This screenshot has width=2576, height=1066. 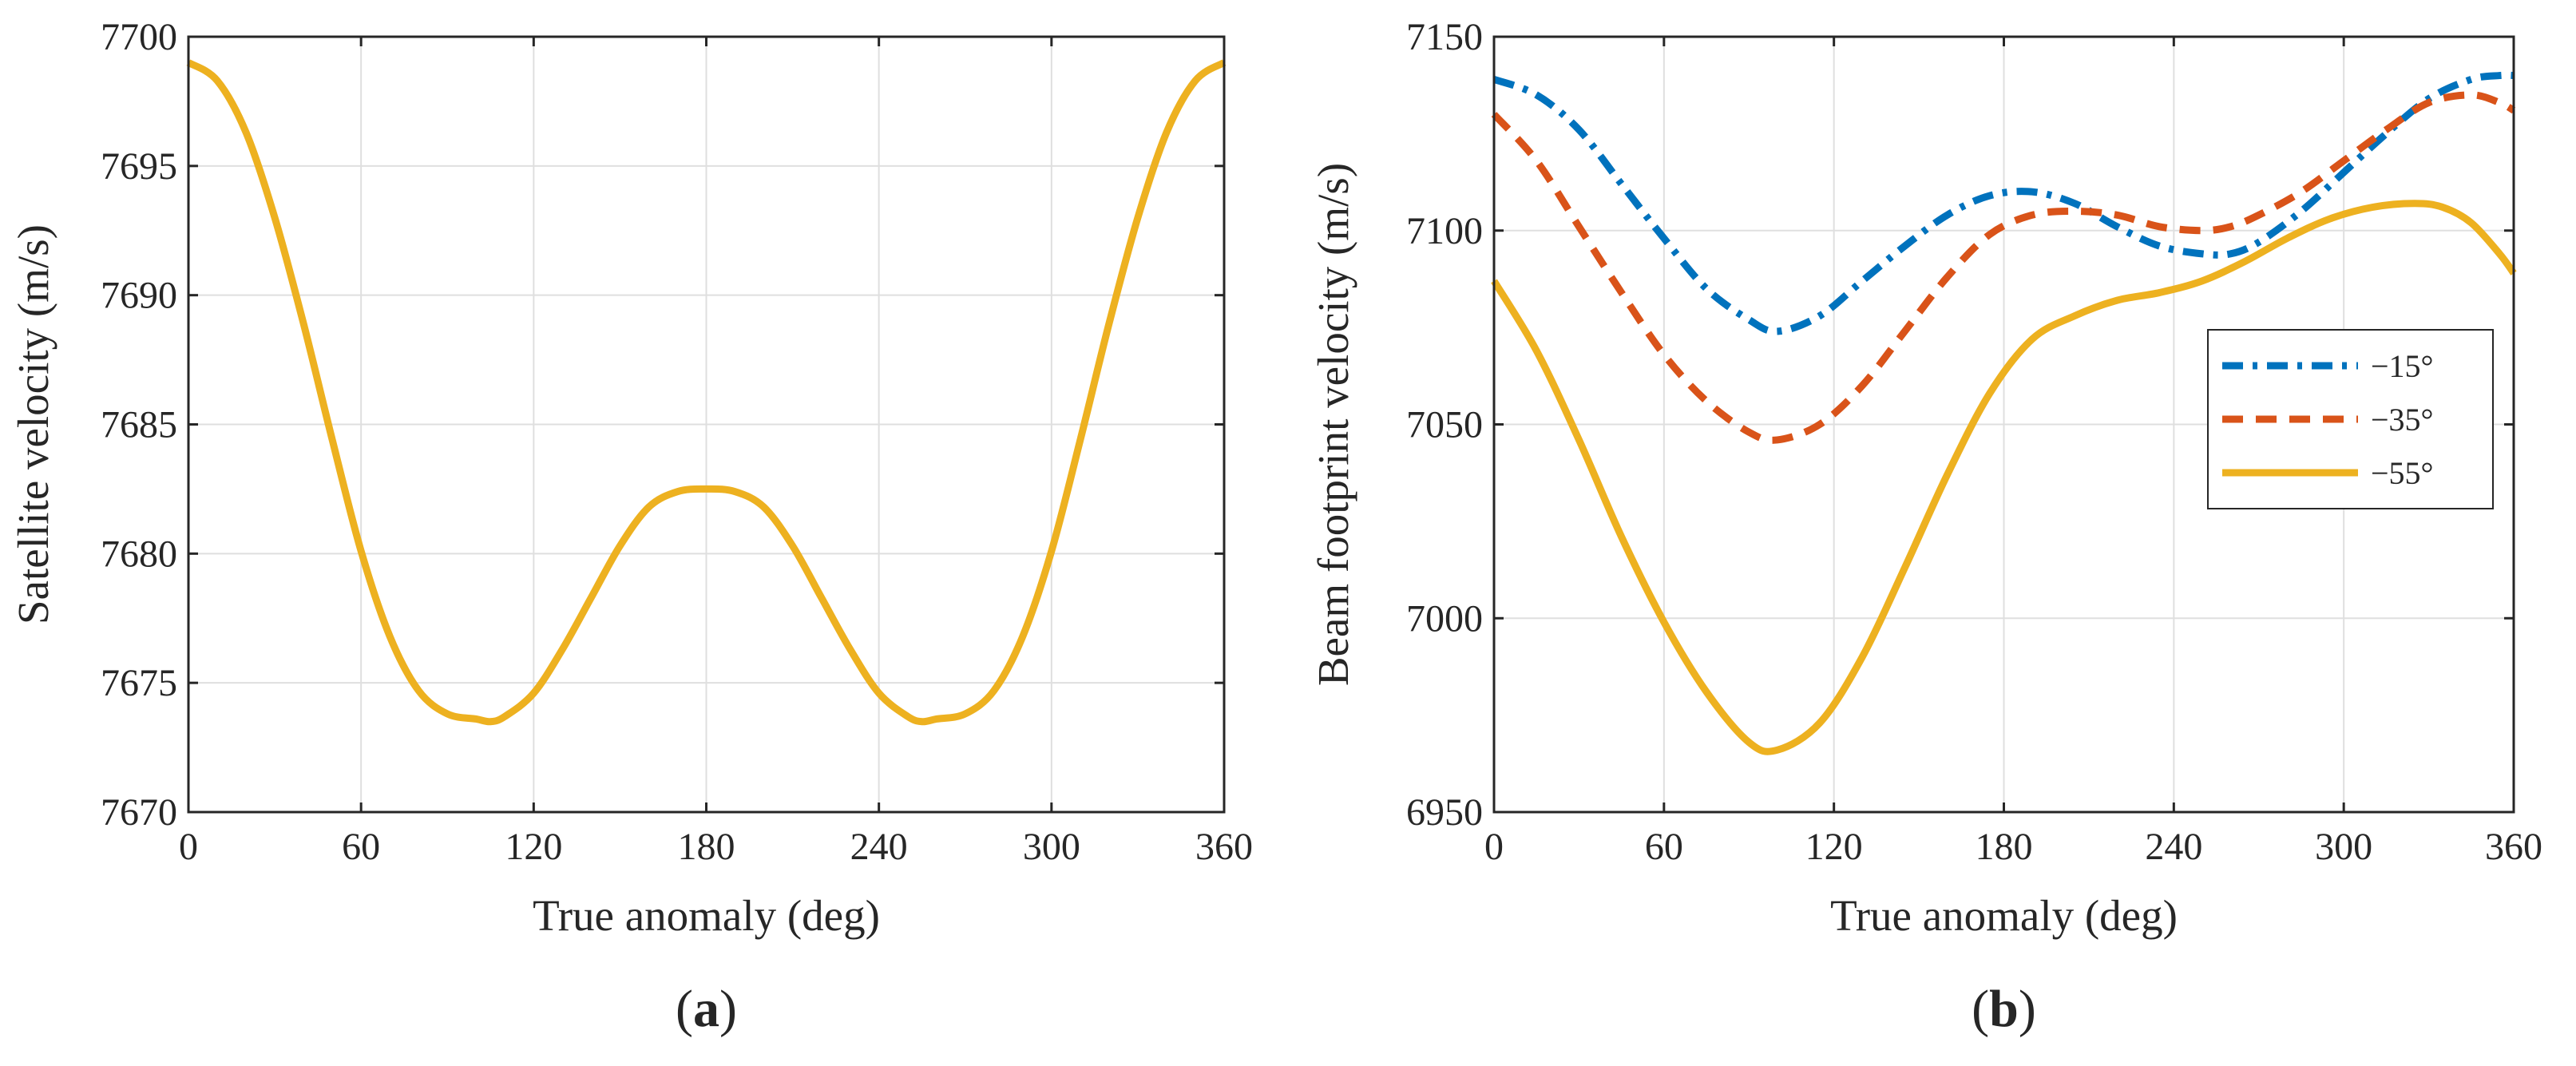 I want to click on panel-label-letter: a, so click(x=706, y=1009).